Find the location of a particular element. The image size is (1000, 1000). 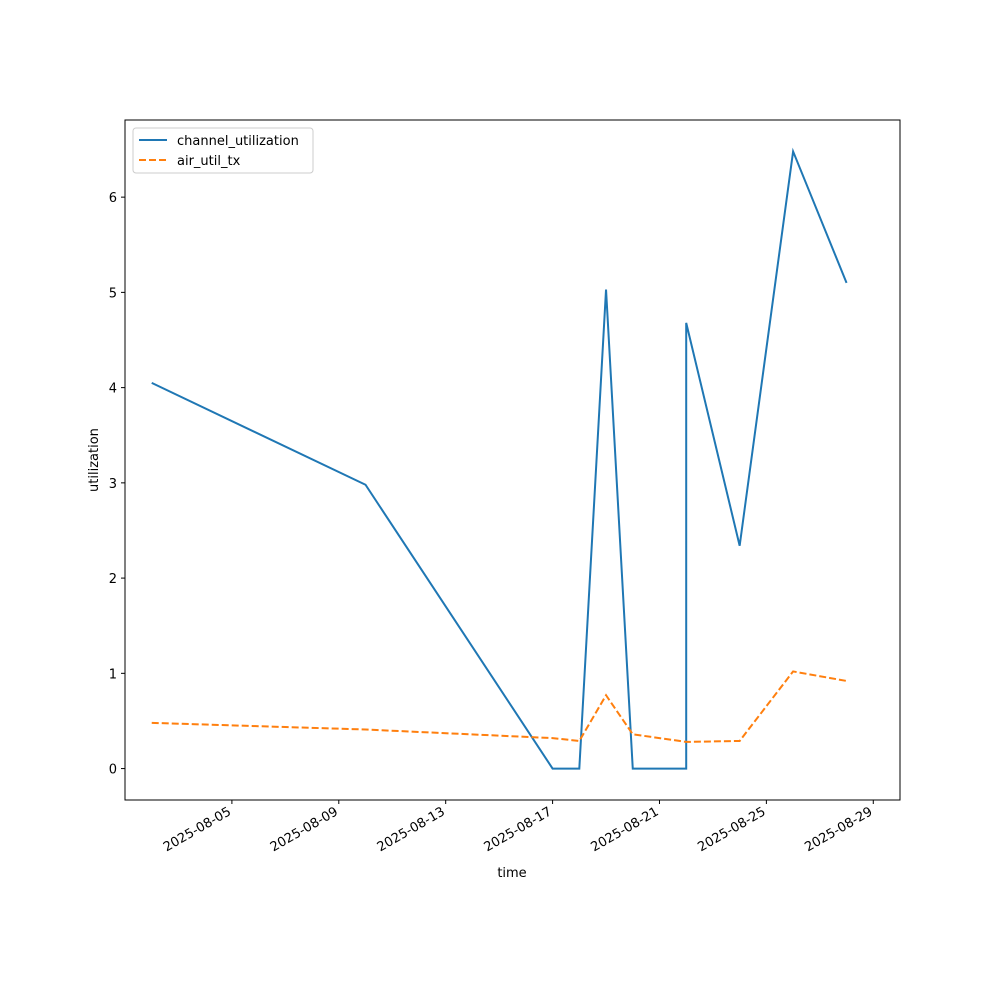

legend-label: channel_utilization is located at coordinates (238, 141).